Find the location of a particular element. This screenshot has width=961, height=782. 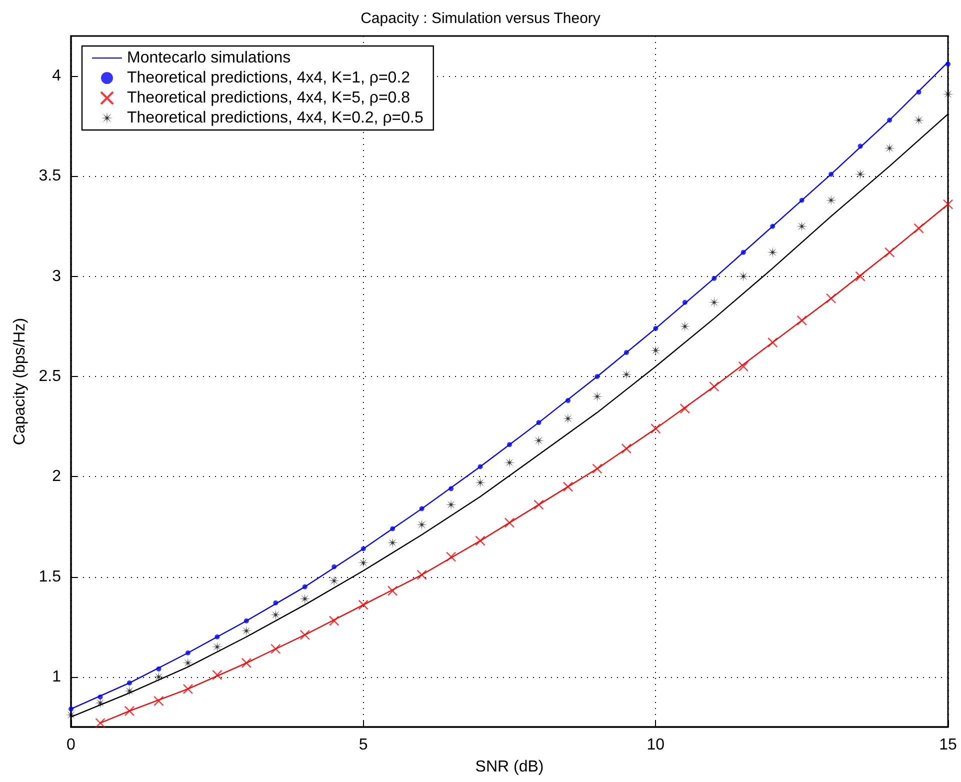

y-tick-label: 2 is located at coordinates (57, 477).